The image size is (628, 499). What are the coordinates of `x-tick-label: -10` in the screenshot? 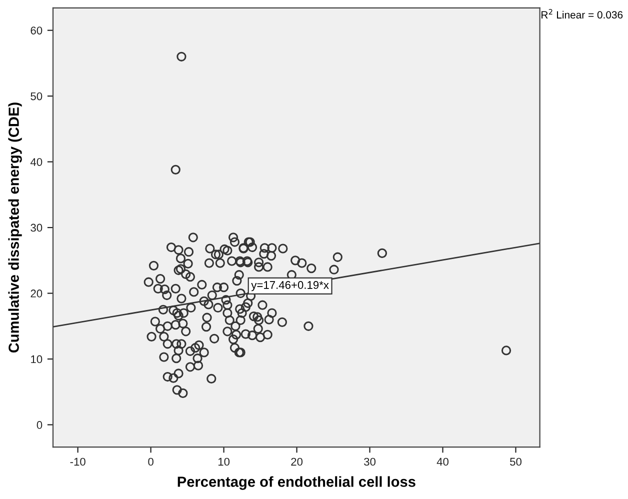 It's located at (78, 462).